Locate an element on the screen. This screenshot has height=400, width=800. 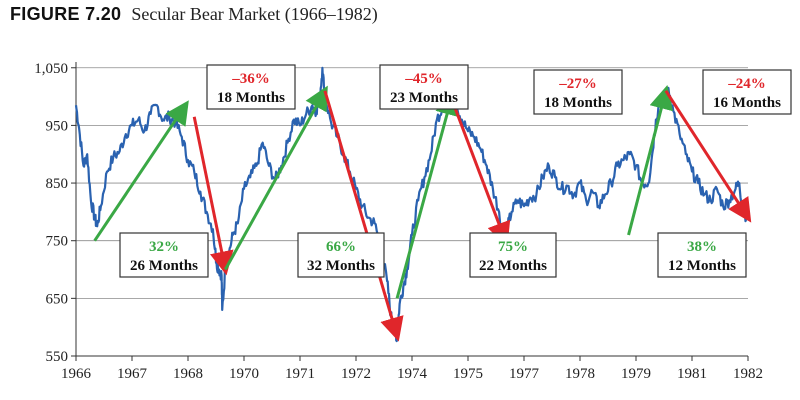
y-tick-label: 650 is located at coordinates (57, 299).